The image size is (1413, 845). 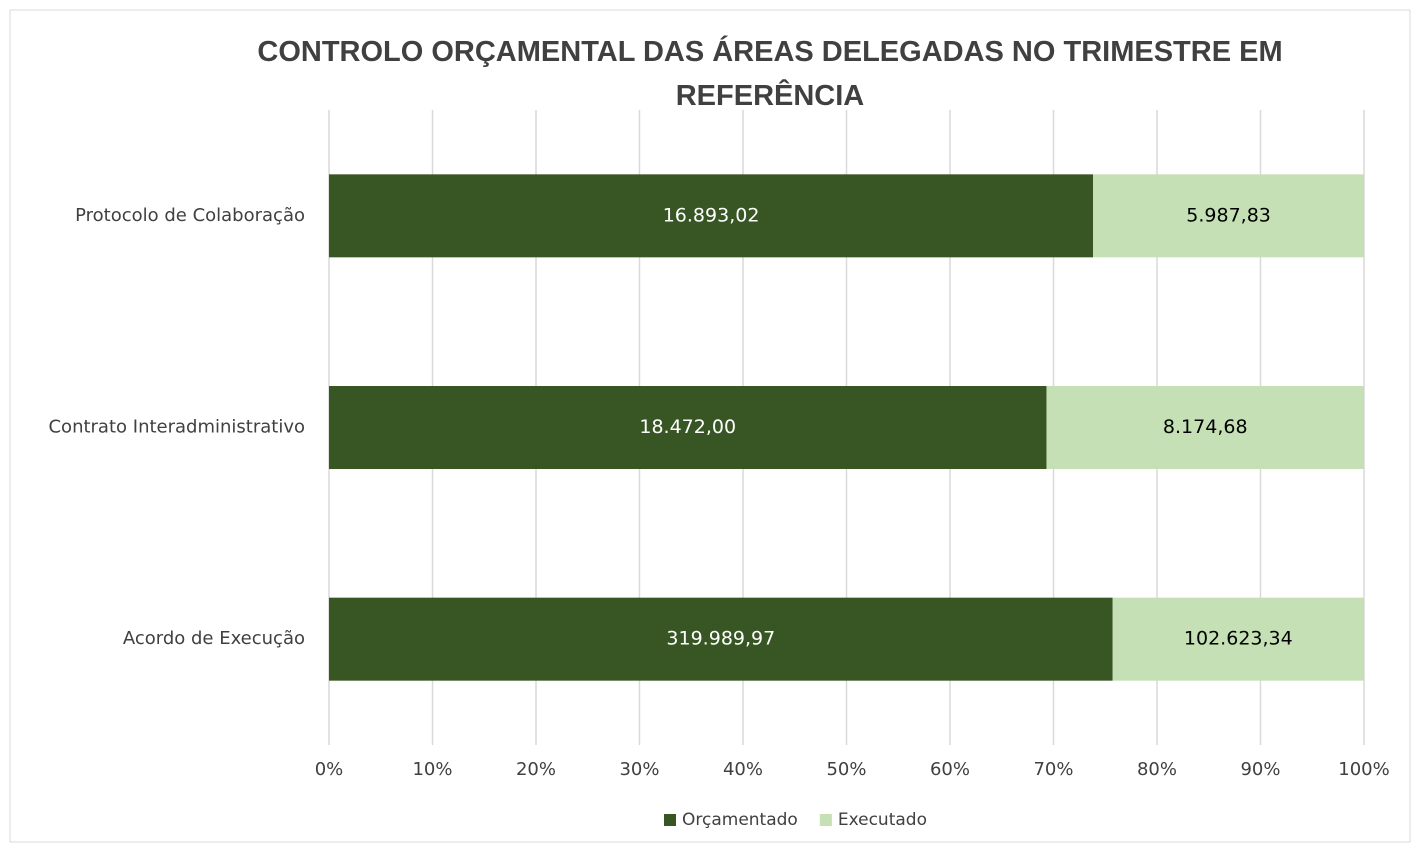 I want to click on x-tick-label: 20%, so click(x=536, y=769).